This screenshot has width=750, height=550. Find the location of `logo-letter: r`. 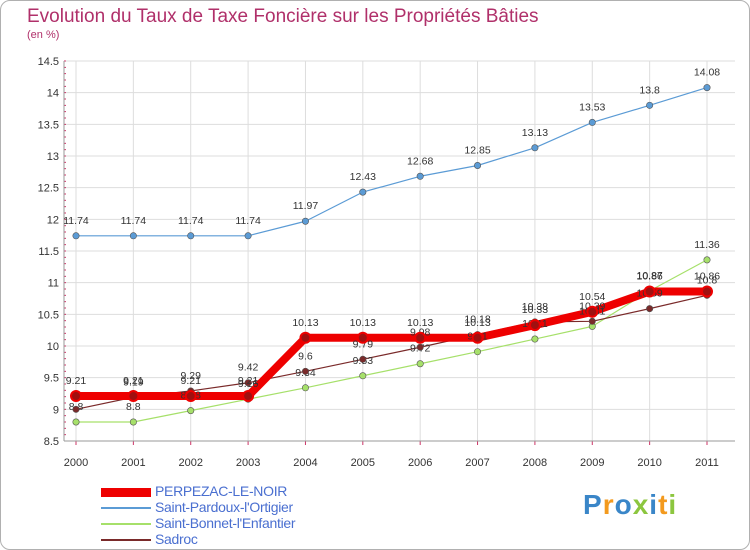

logo-letter: r is located at coordinates (608, 504).